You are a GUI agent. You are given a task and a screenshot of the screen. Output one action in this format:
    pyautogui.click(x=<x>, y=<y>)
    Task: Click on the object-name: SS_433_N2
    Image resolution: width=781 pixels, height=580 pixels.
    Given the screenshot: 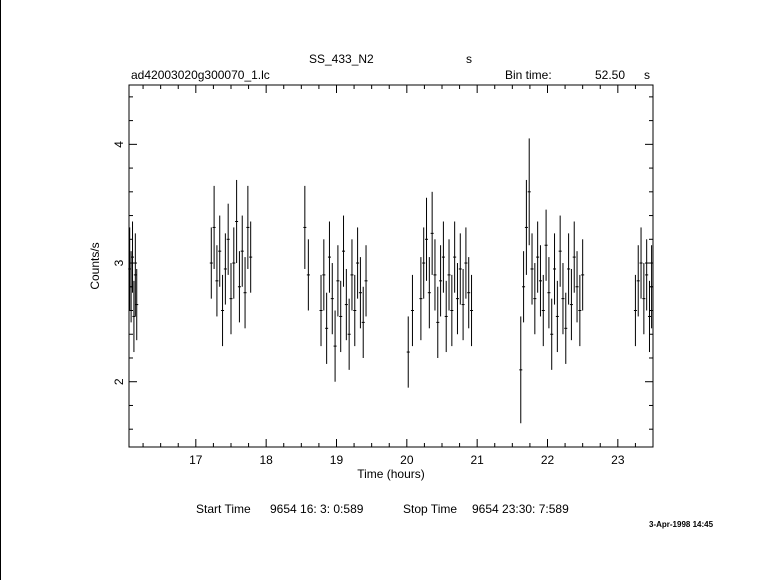 What is the action you would take?
    pyautogui.click(x=341, y=59)
    